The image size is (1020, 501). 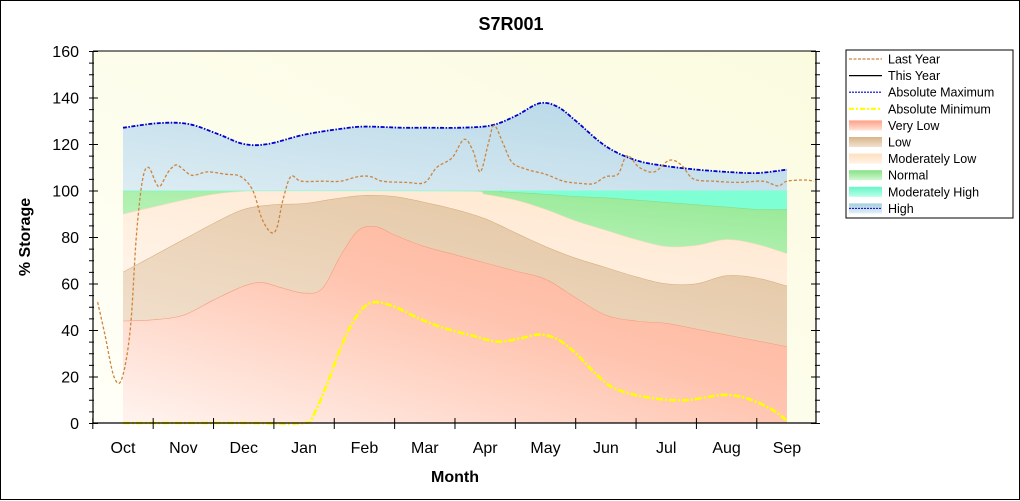 What do you see at coordinates (901, 209) in the screenshot?
I see `legend-label: High` at bounding box center [901, 209].